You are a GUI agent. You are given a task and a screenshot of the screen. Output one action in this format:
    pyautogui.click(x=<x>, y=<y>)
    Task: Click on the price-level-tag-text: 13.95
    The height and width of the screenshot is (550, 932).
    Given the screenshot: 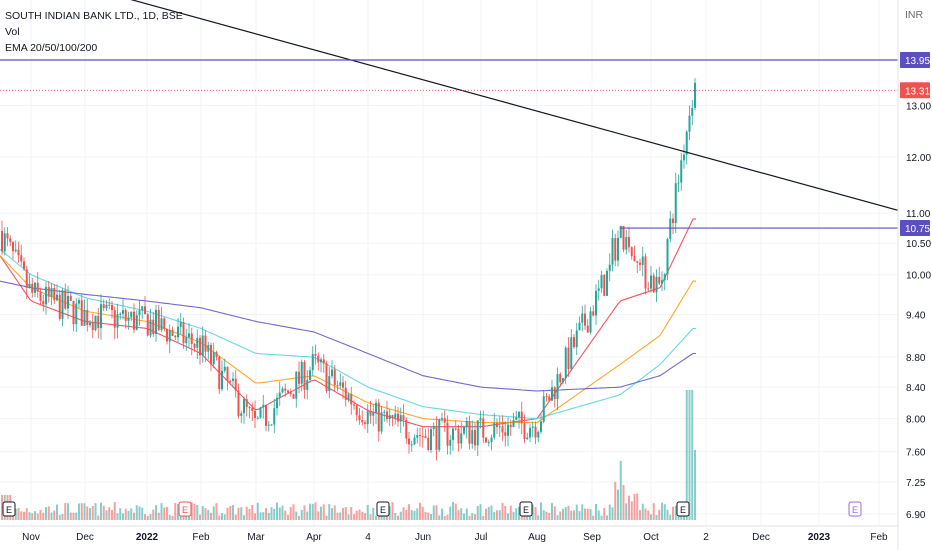 What is the action you would take?
    pyautogui.click(x=917, y=61)
    